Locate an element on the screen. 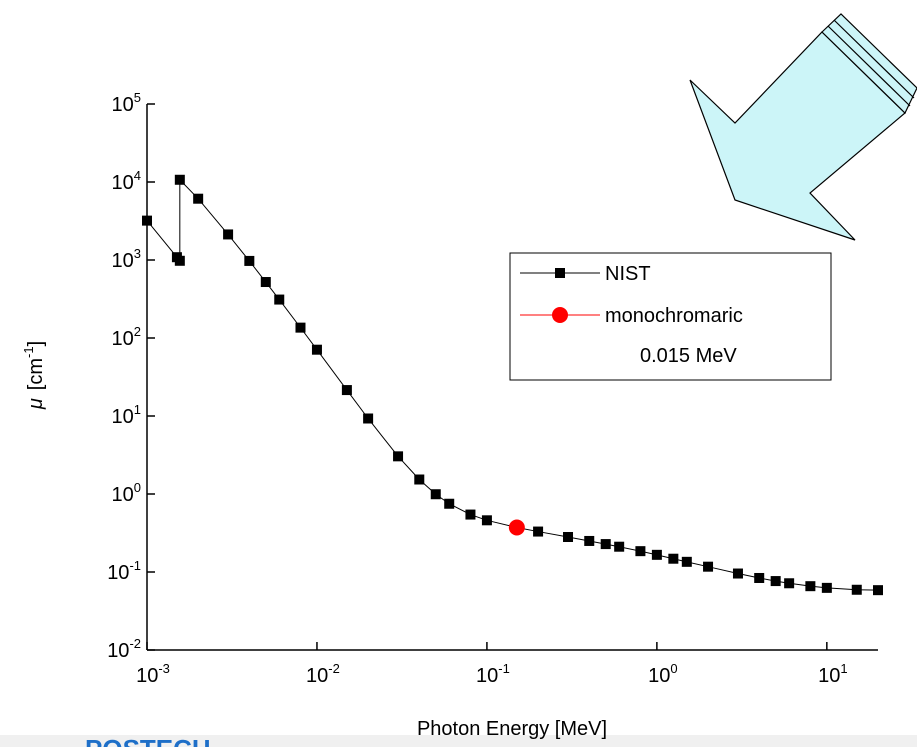 Image resolution: width=917 pixels, height=747 pixels. beam-arrow is located at coordinates (803, 127).